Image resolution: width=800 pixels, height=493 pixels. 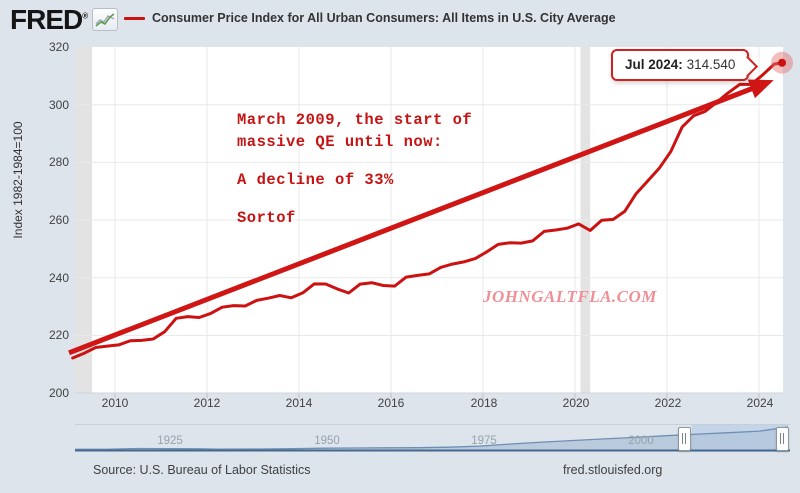 I want to click on range-slider-right-handle, so click(x=782, y=439).